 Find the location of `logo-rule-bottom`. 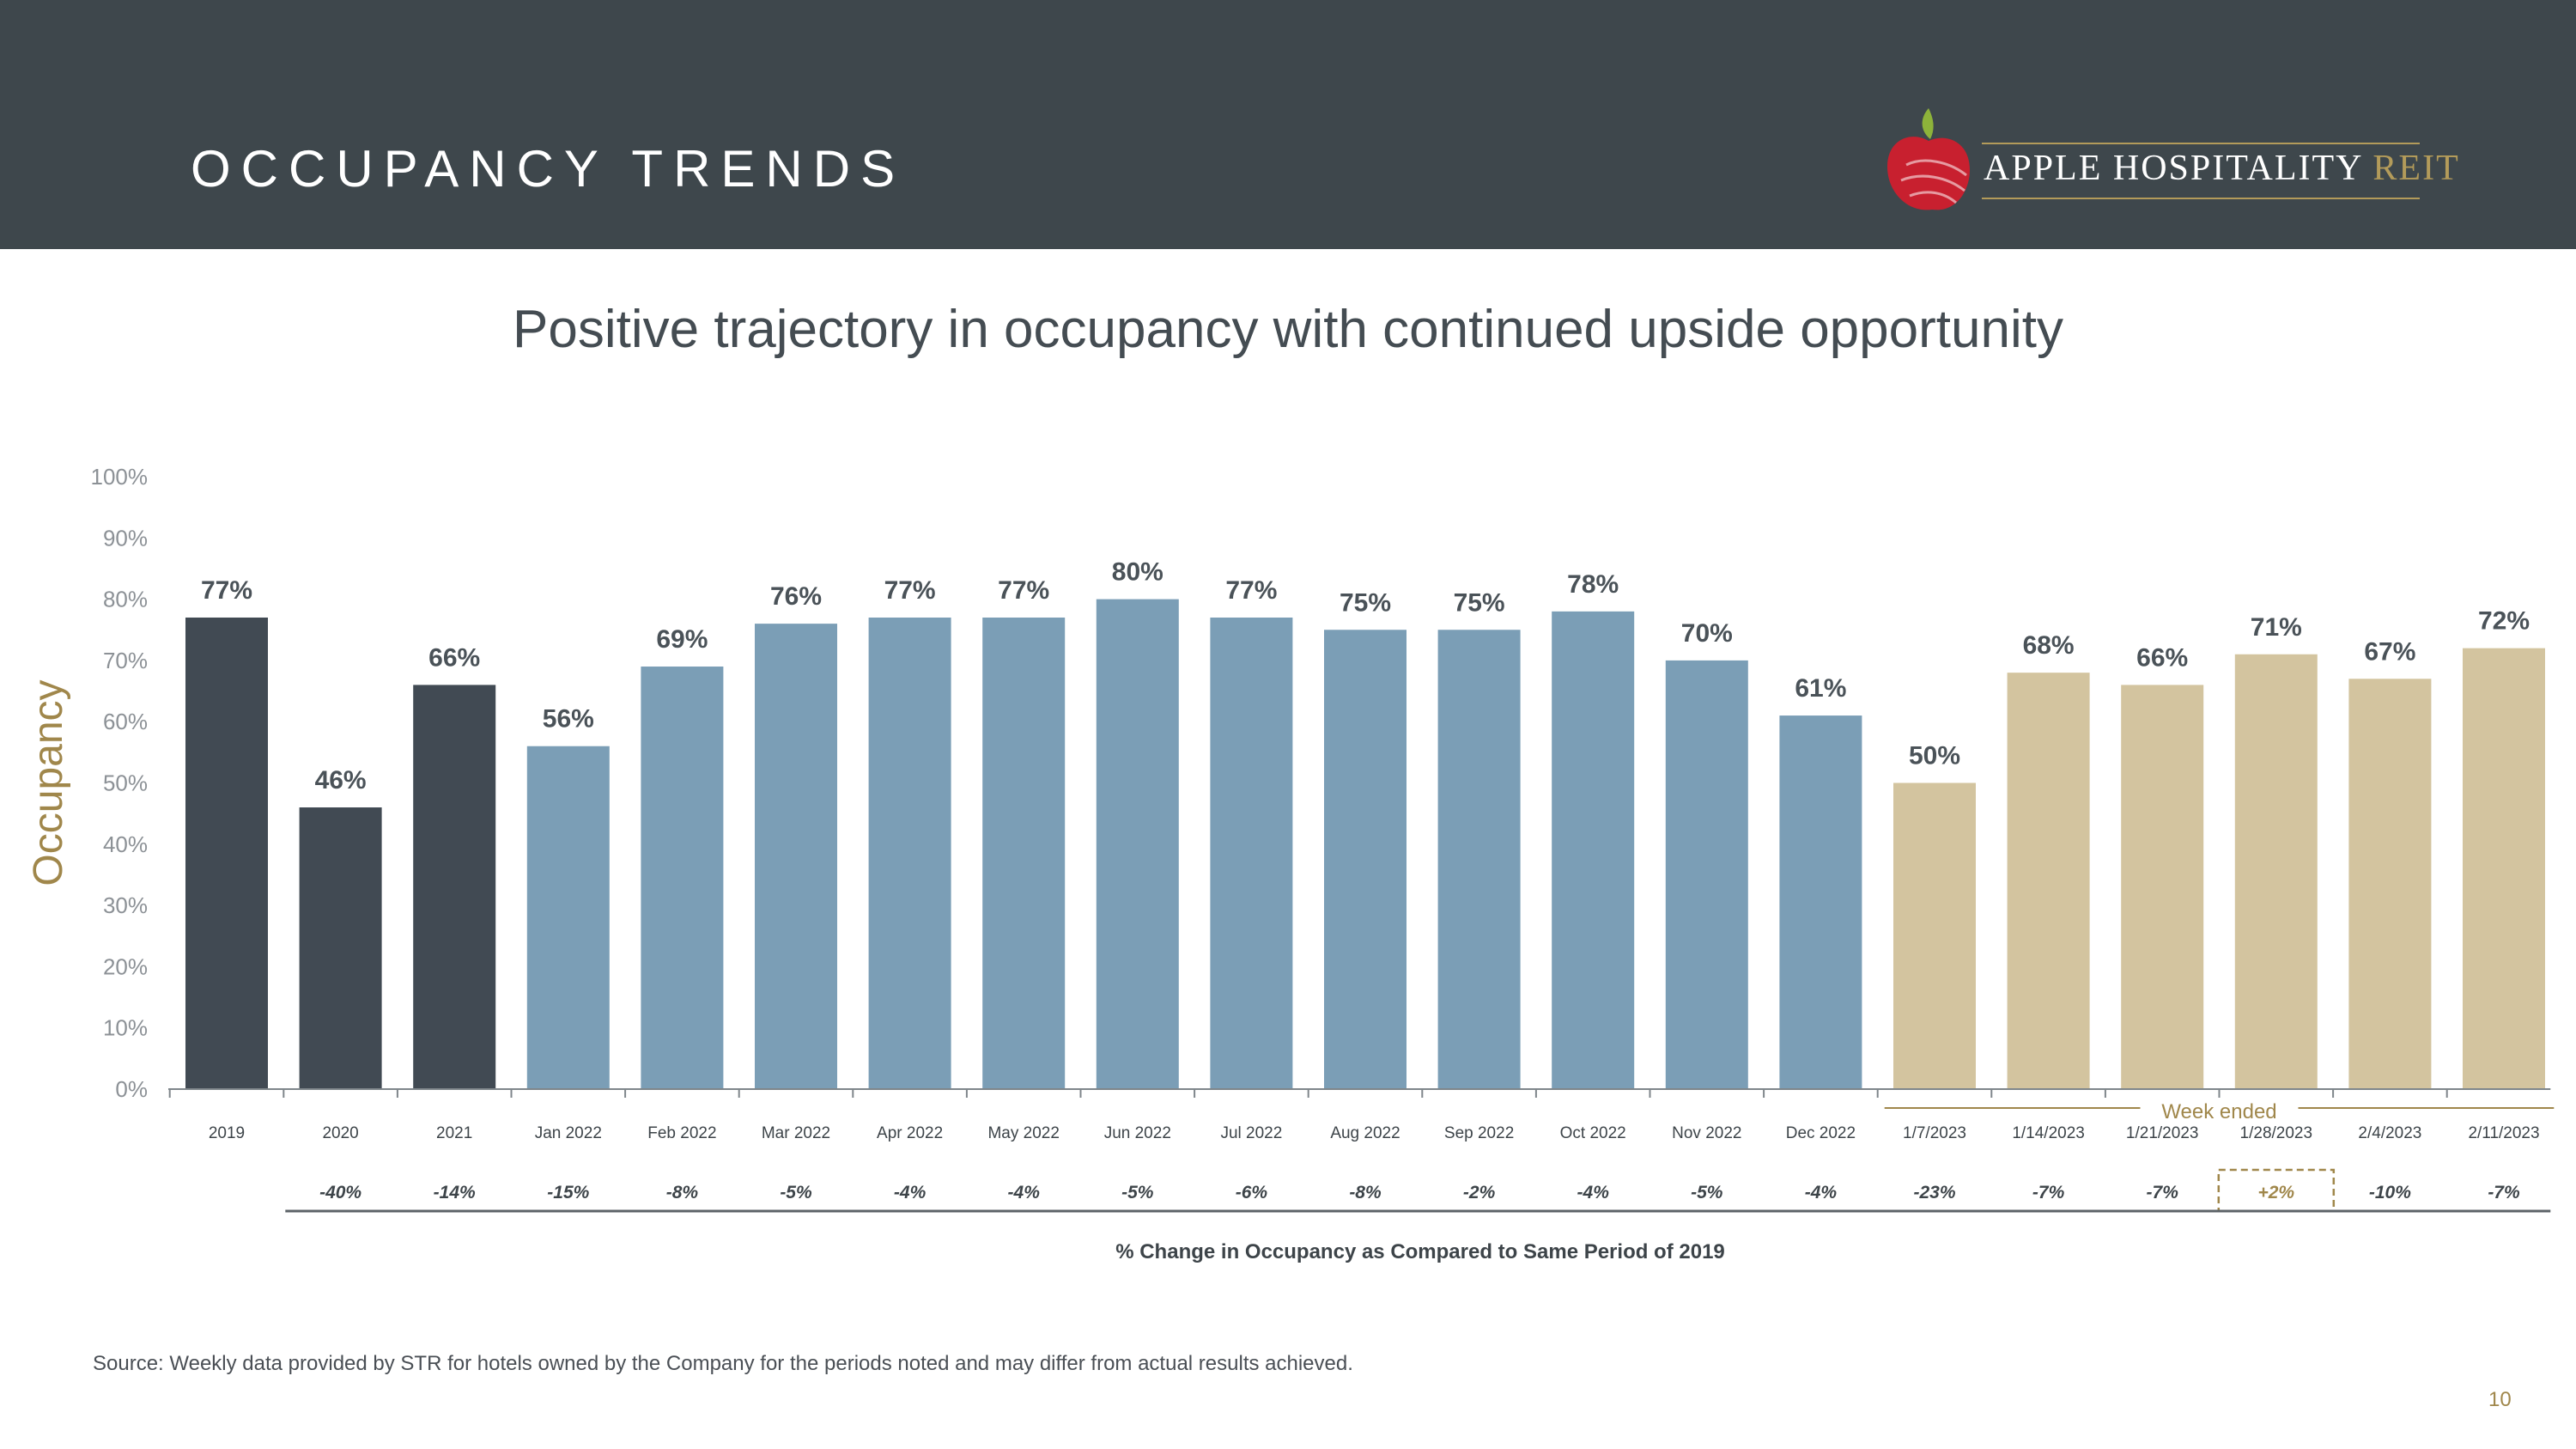

logo-rule-bottom is located at coordinates (2201, 198).